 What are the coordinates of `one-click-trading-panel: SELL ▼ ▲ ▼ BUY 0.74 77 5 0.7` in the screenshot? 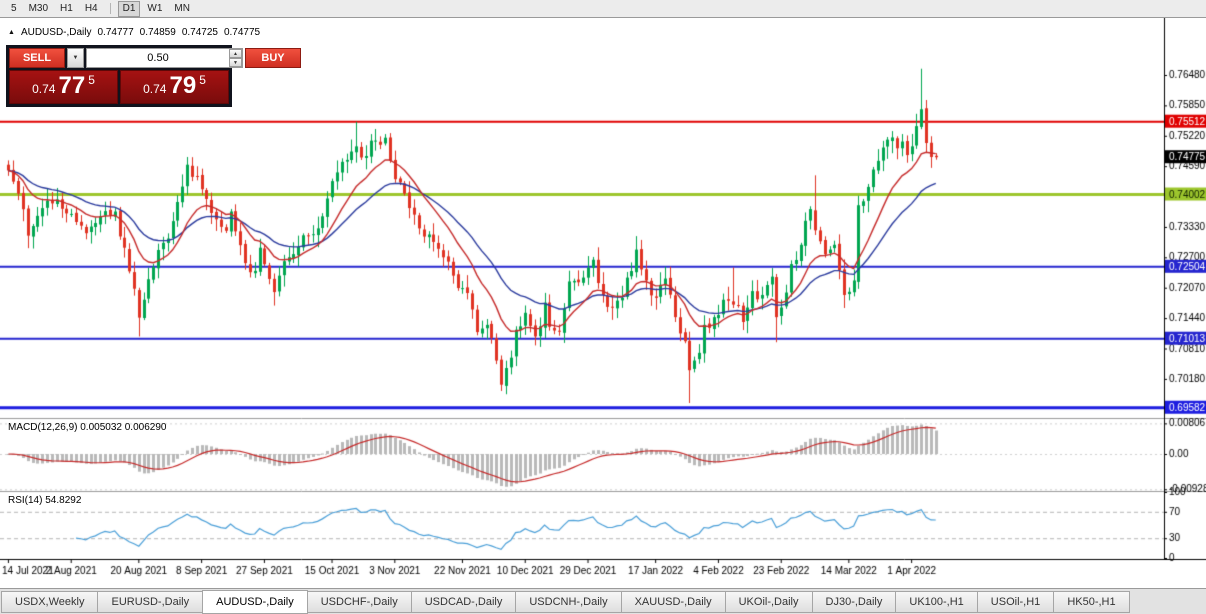 It's located at (153, 76).